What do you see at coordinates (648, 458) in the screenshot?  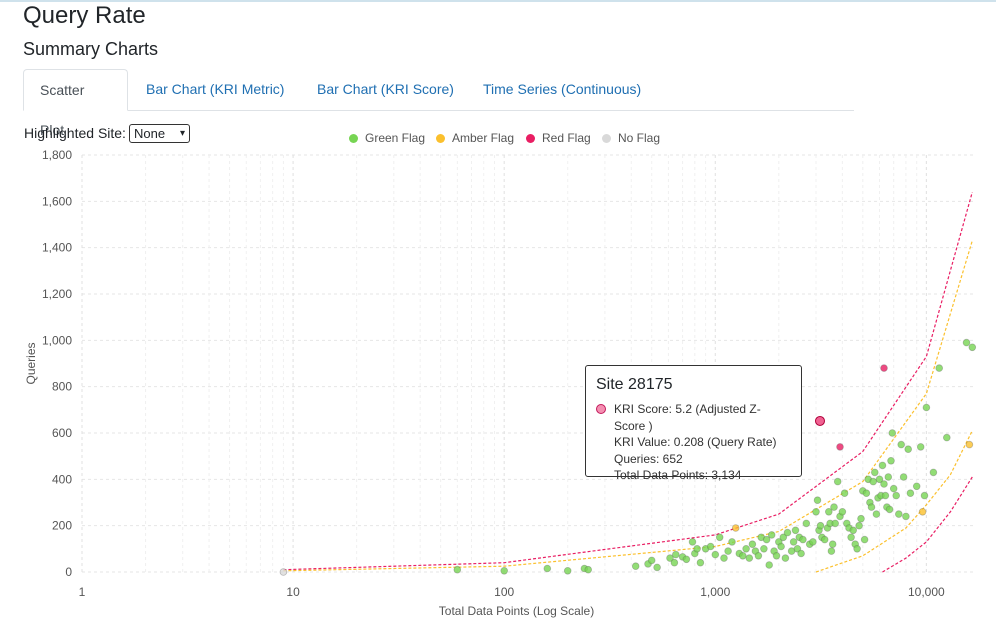 I see `tooltip-line-queries: Queries: 652` at bounding box center [648, 458].